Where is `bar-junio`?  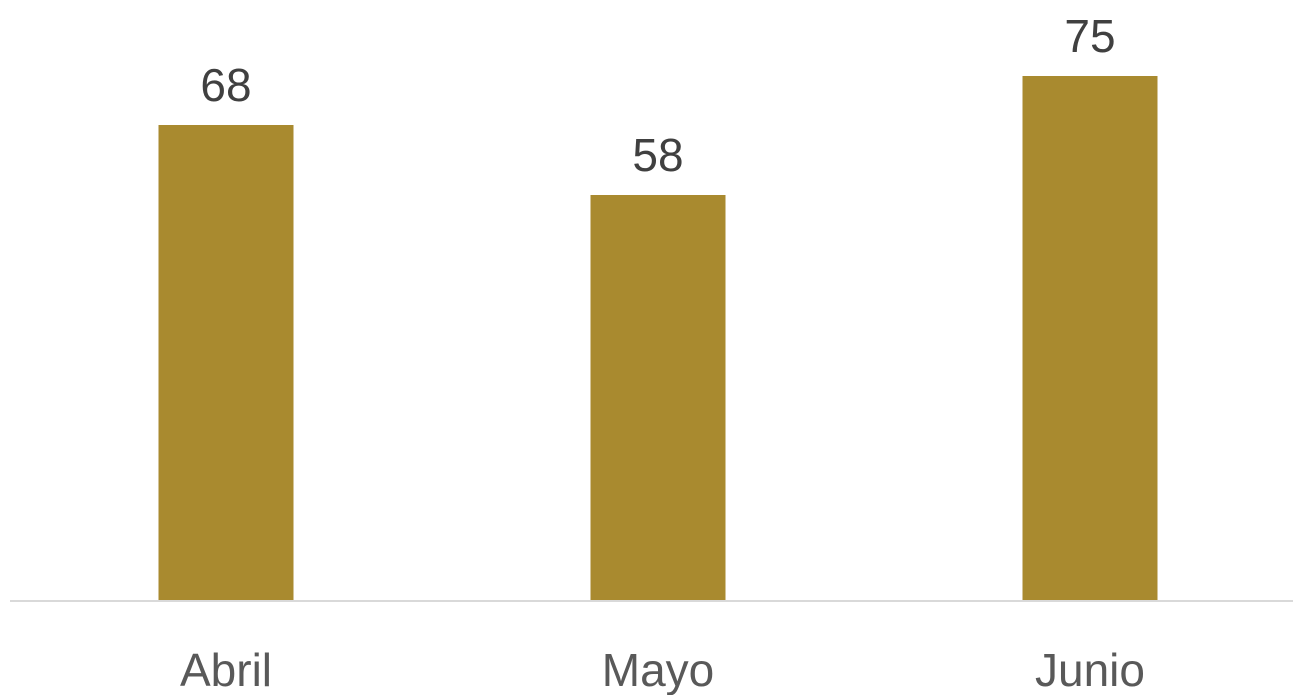 bar-junio is located at coordinates (1090, 338).